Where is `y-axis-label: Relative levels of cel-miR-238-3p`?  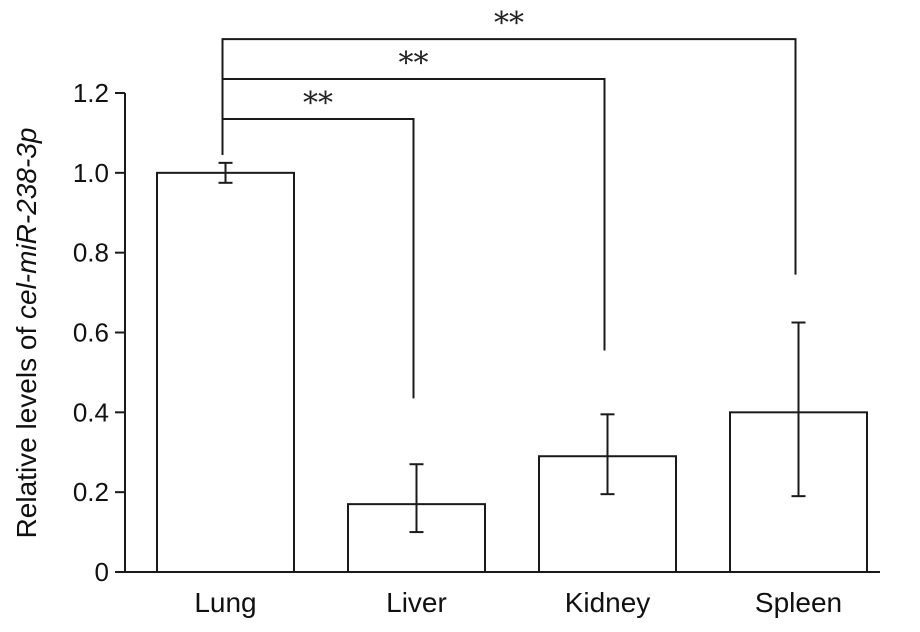 y-axis-label: Relative levels of cel-miR-238-3p is located at coordinates (26, 333).